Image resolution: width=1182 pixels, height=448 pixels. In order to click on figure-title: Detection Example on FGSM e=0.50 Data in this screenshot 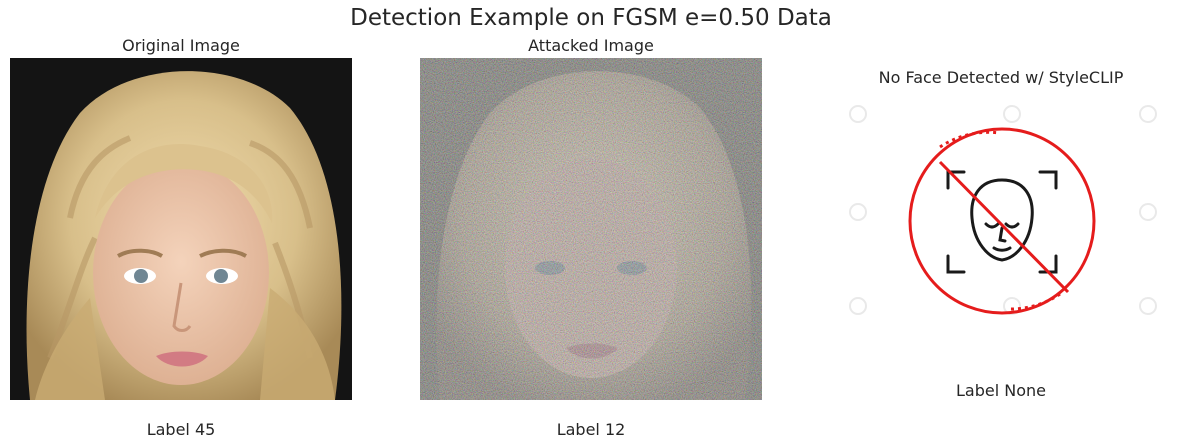, I will do `click(591, 18)`.